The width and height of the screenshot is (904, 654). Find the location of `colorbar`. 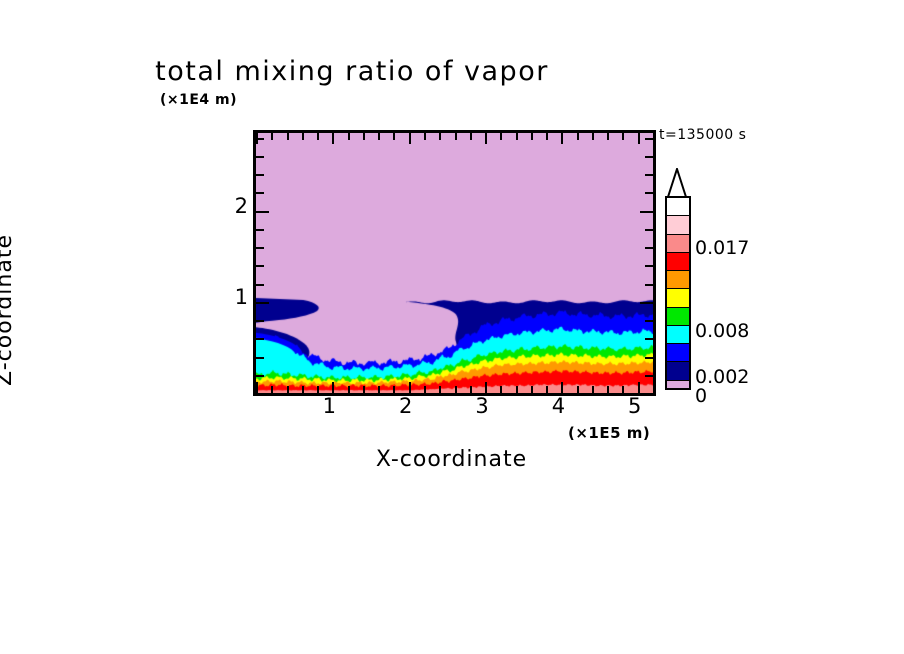

colorbar is located at coordinates (678, 293).